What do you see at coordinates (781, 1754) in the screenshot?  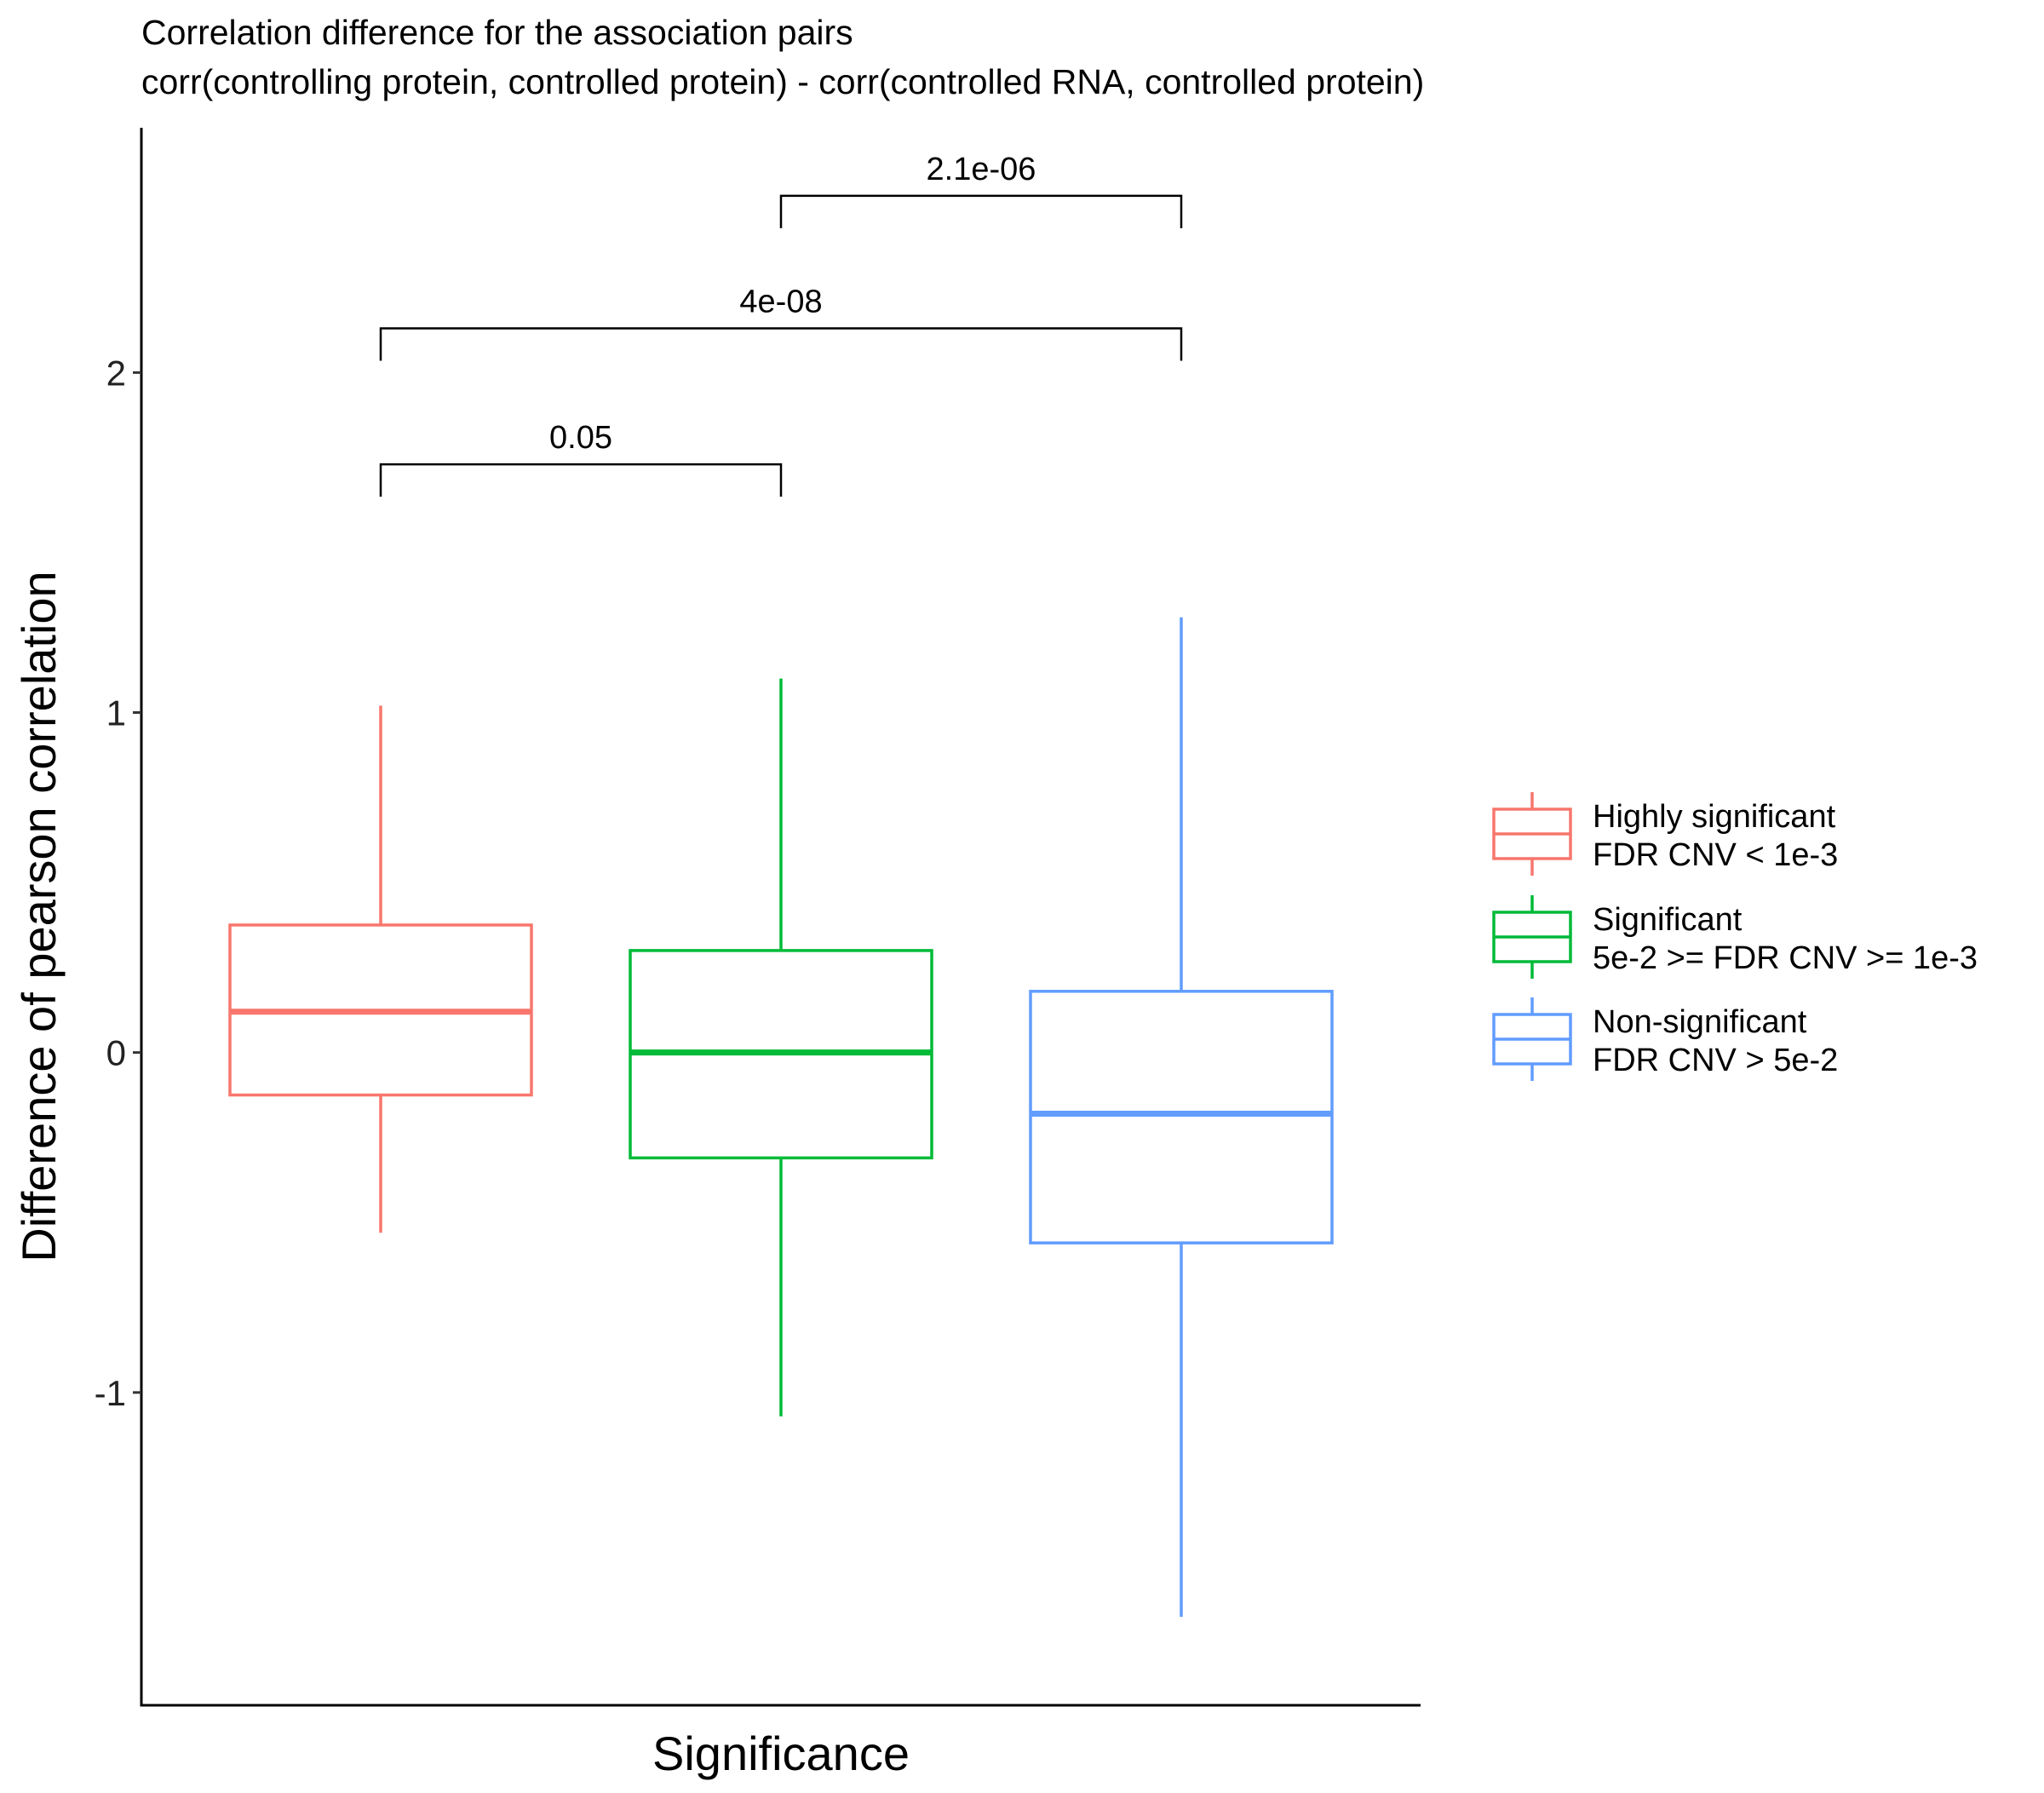 I see `x-axis-title: Significance` at bounding box center [781, 1754].